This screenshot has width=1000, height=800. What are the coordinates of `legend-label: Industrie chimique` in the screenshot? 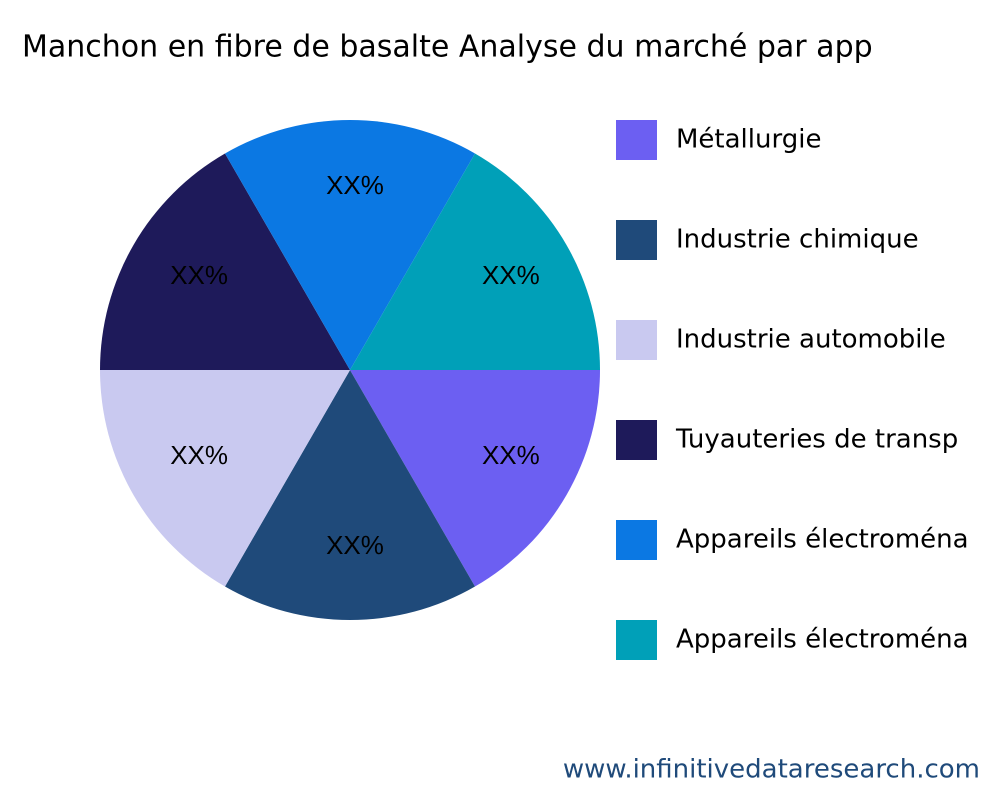 It's located at (797, 240).